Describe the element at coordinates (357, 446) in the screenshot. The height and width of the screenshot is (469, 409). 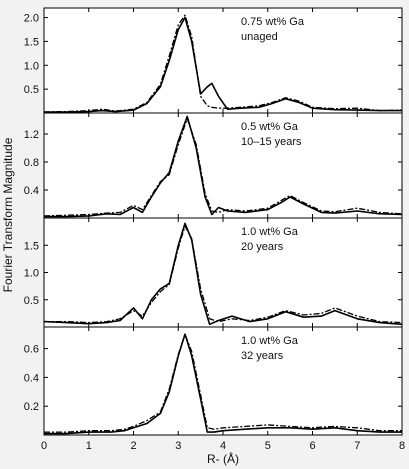
I see `x-tick-label: 7` at that location.